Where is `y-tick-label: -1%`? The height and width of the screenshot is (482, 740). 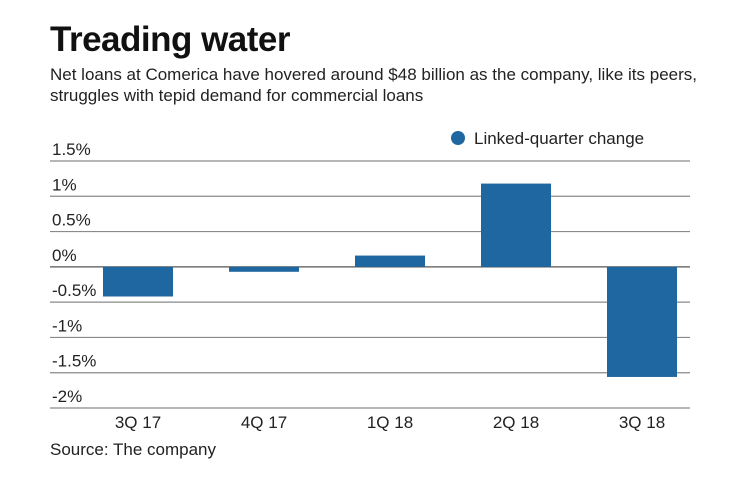
y-tick-label: -1% is located at coordinates (67, 325).